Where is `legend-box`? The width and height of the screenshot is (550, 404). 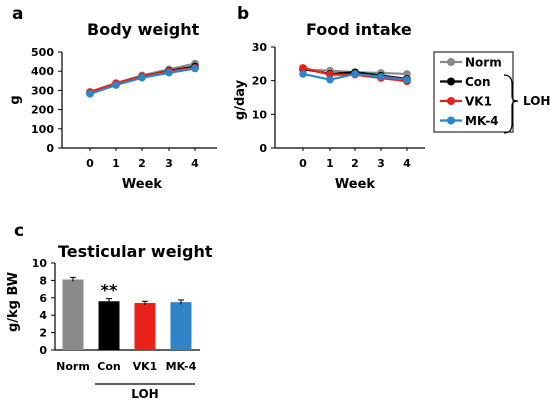 legend-box is located at coordinates (473, 92).